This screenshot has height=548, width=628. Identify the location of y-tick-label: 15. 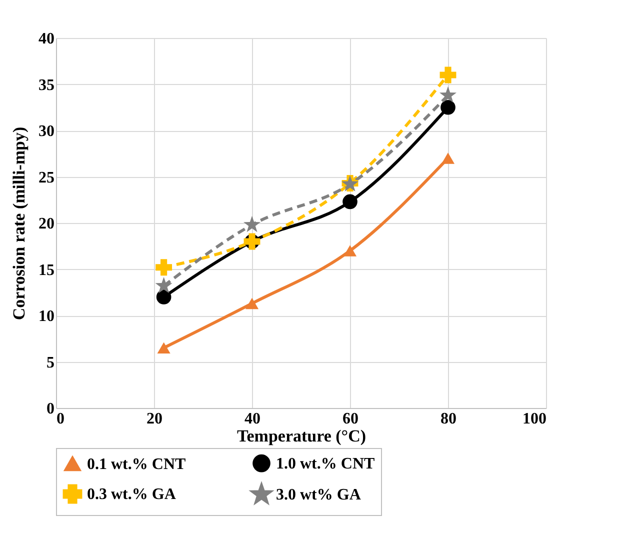
(46, 270).